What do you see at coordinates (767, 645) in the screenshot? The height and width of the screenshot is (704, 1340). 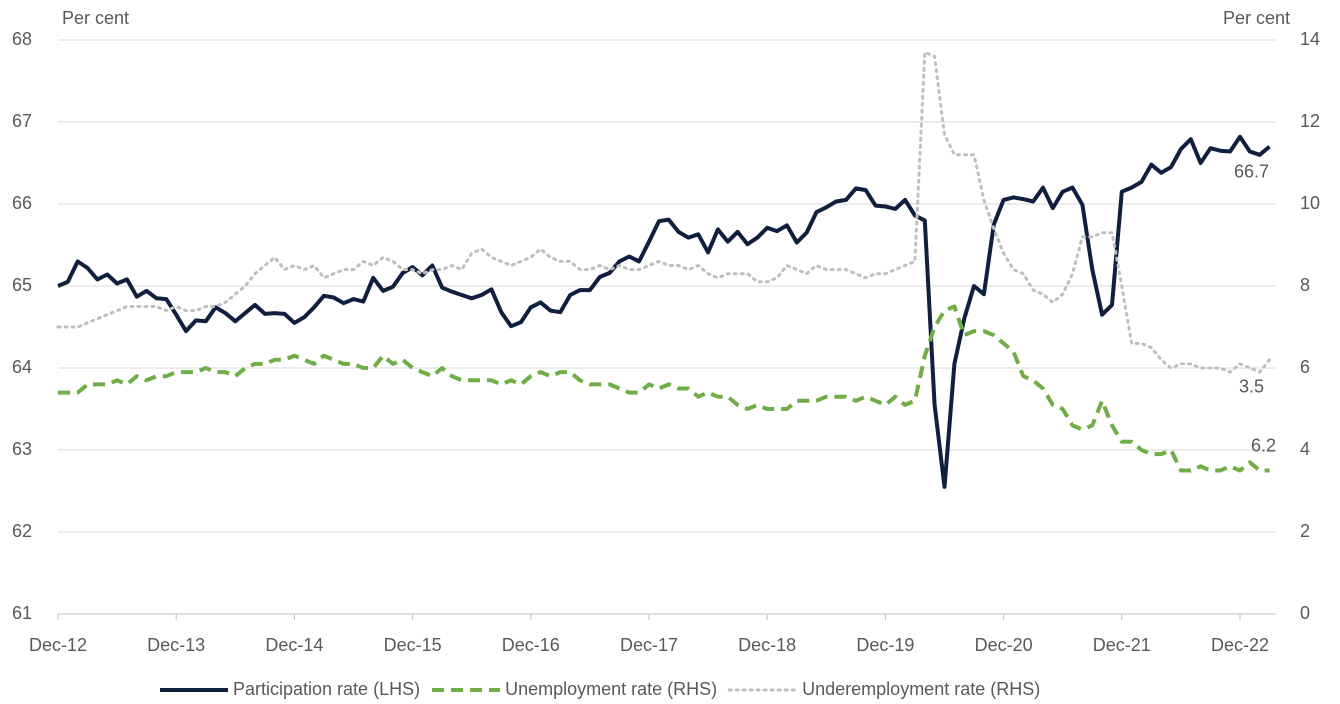 I see `x-tick-label: Dec-18` at bounding box center [767, 645].